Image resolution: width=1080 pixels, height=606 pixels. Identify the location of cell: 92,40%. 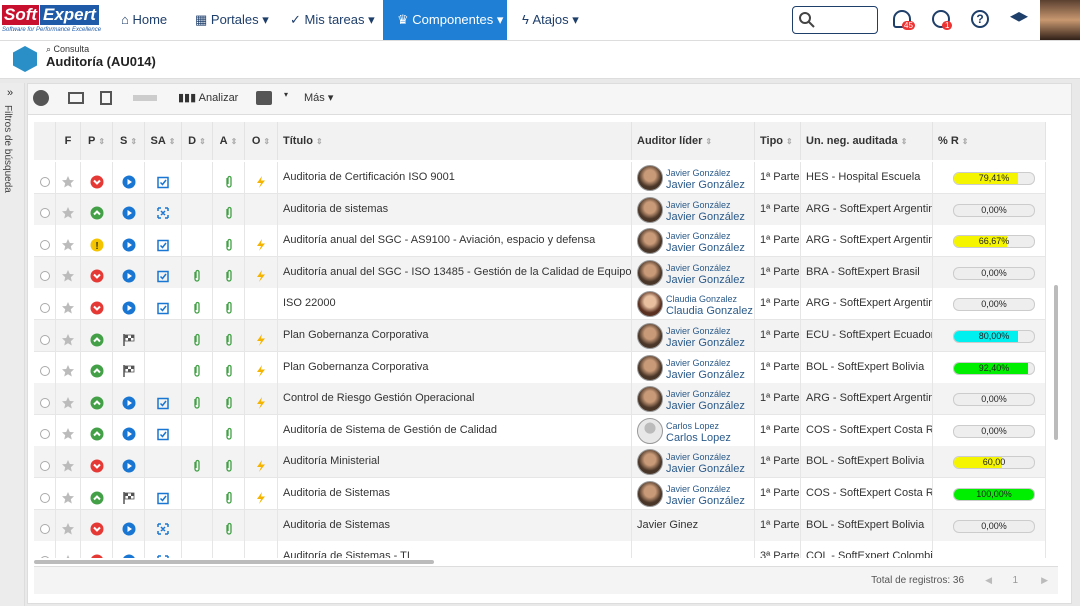
(989, 367).